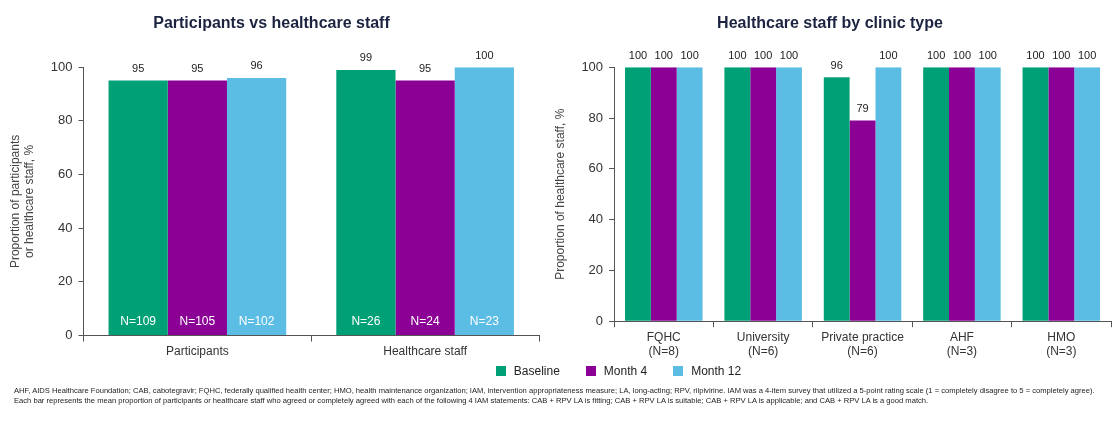 The image size is (1117, 424). Describe the element at coordinates (21, 201) in the screenshot. I see `y-axis-title: Proportion of participants or healthcare staff, %` at that location.